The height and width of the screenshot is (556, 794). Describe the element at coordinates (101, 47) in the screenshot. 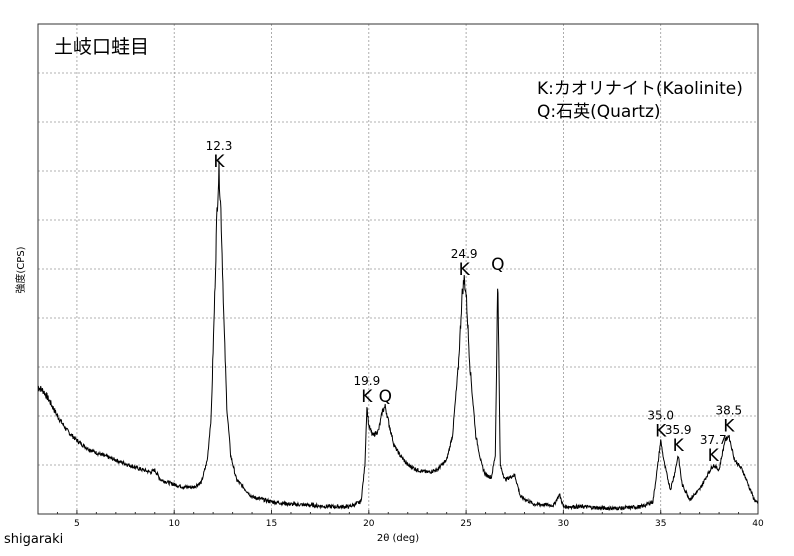

I see `chart-title: 土岐口蛙目` at that location.